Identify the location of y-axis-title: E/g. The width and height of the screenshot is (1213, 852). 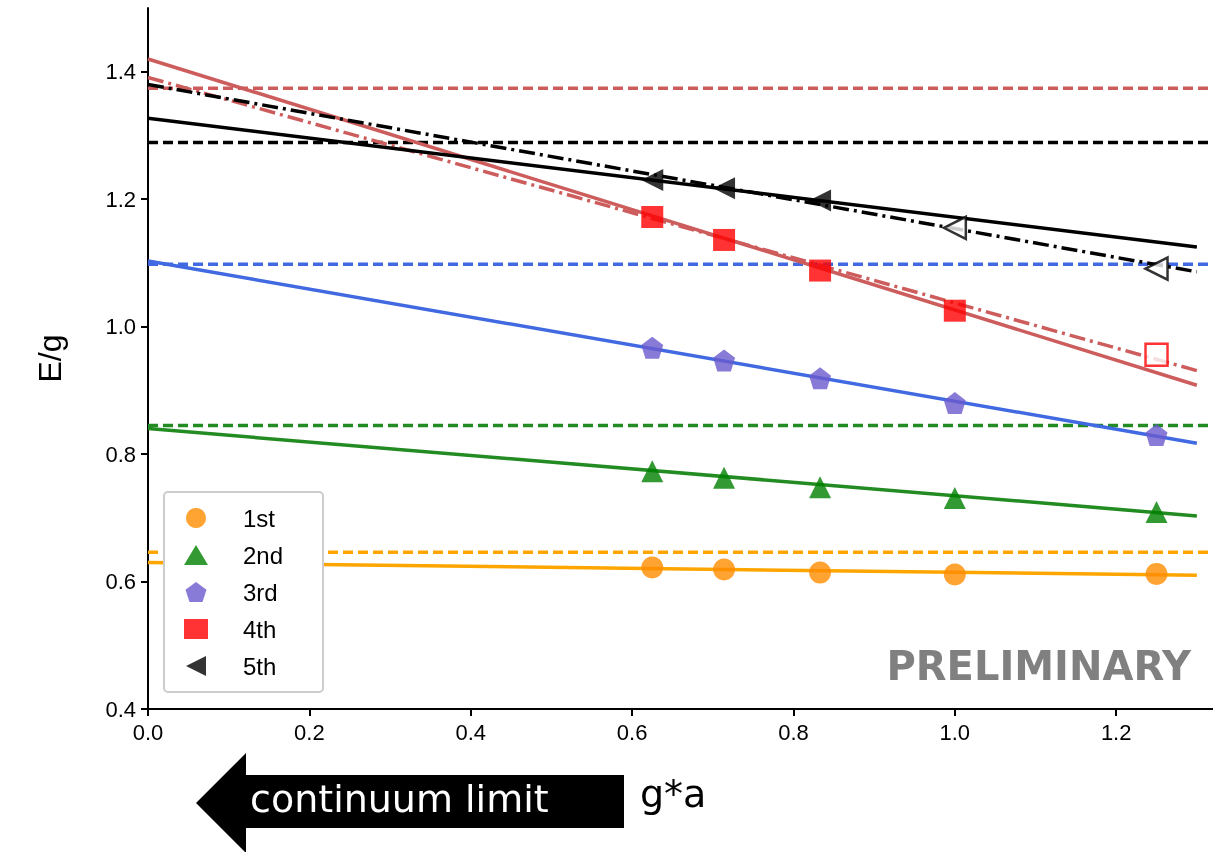
(50, 358).